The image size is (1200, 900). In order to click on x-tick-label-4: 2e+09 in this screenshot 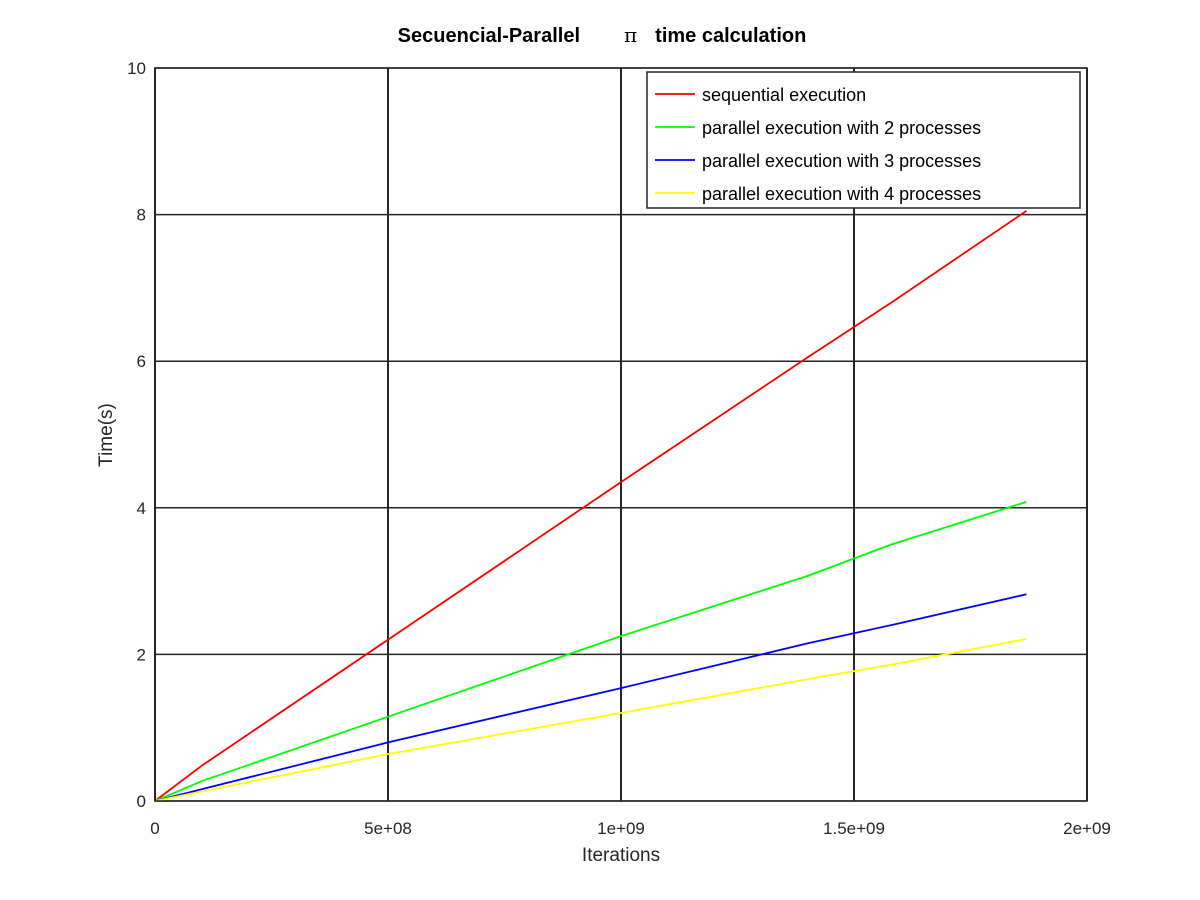, I will do `click(1087, 828)`.